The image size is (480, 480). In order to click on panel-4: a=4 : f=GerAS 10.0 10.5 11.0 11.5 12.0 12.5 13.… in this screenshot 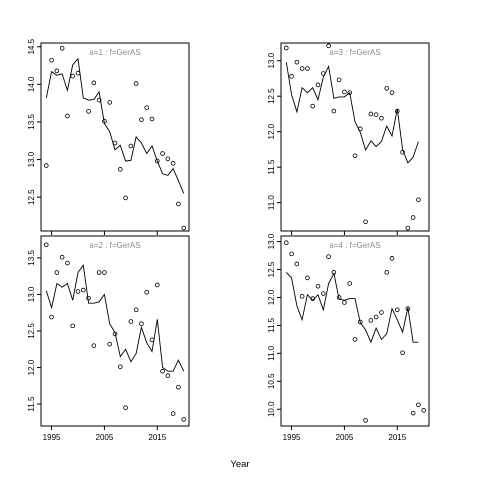, I will do `click(348, 337)`.